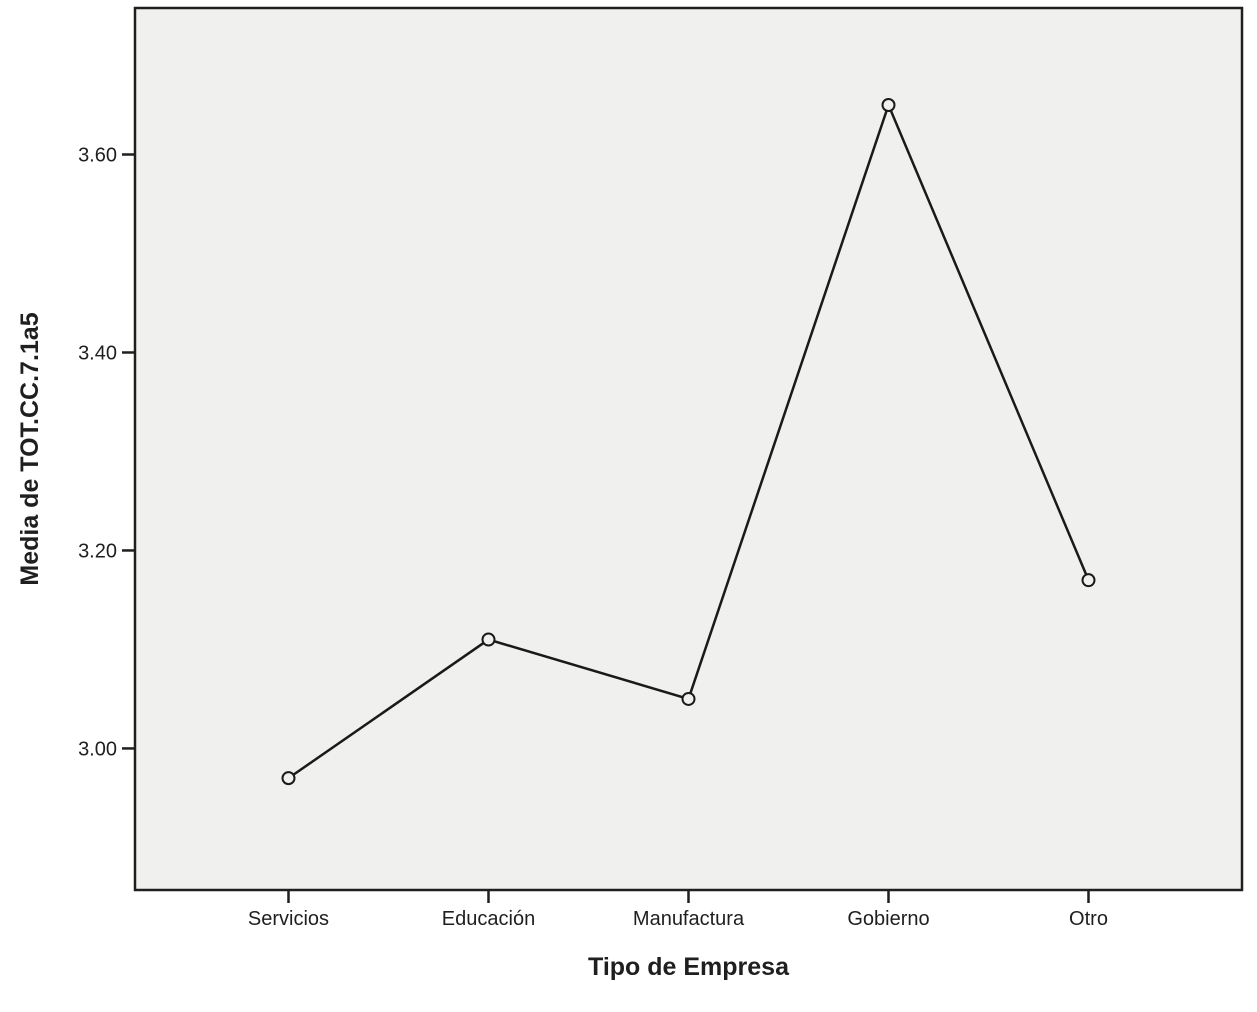  Describe the element at coordinates (689, 919) in the screenshot. I see `x-axis-category-label: Manufactura` at that location.